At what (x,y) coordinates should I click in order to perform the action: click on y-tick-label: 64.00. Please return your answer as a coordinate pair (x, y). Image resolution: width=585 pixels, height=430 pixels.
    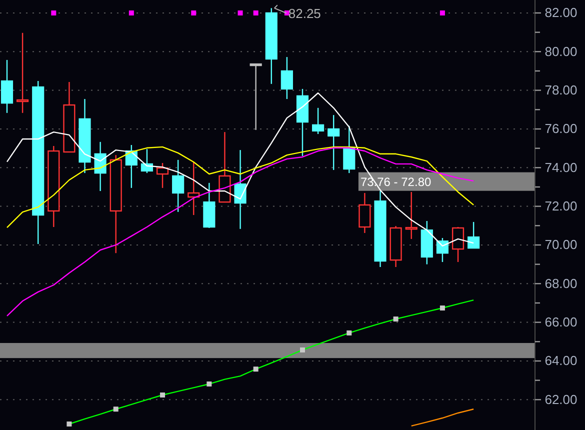
    Looking at the image, I should click on (561, 360).